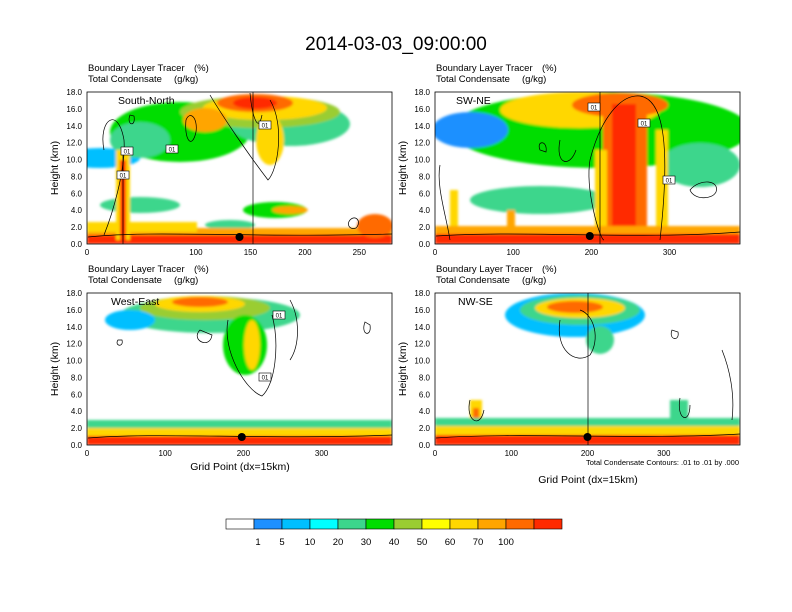  Describe the element at coordinates (512, 453) in the screenshot. I see `x-tick-label: 100` at that location.